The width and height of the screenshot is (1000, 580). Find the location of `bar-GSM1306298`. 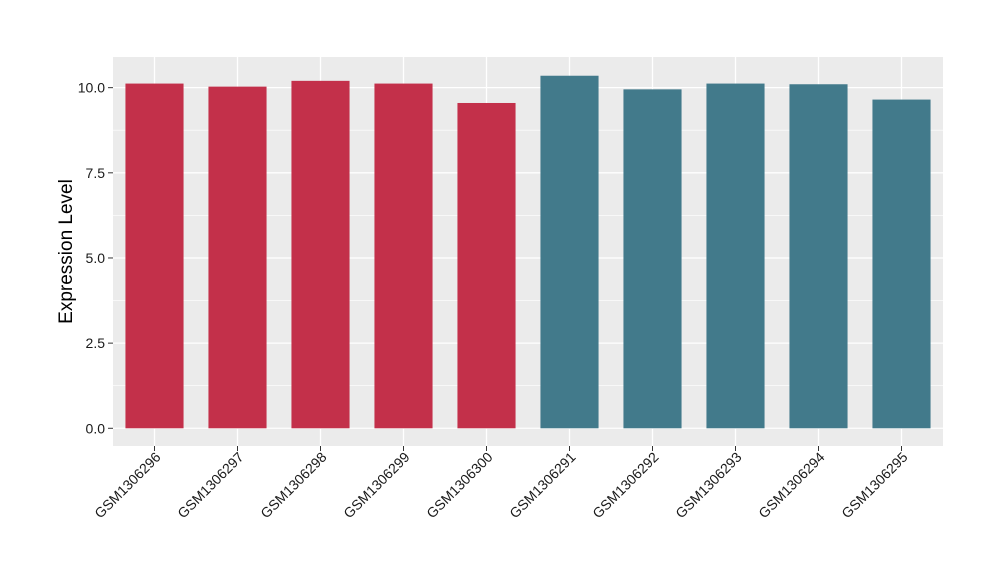

bar-GSM1306298 is located at coordinates (320, 254).